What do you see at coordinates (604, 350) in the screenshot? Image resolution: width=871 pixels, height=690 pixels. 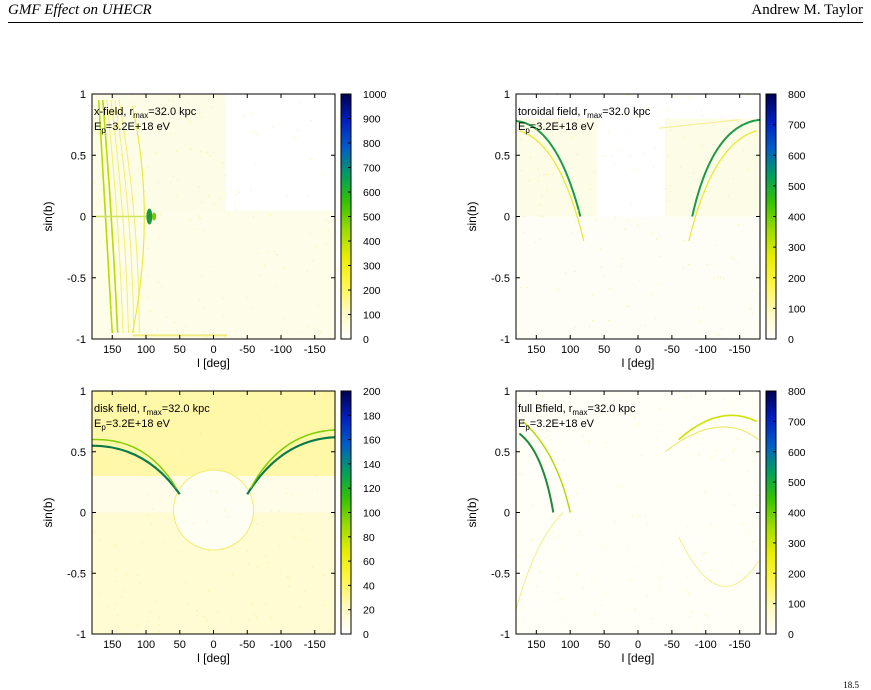 I see `x-tick-label: 50` at bounding box center [604, 350].